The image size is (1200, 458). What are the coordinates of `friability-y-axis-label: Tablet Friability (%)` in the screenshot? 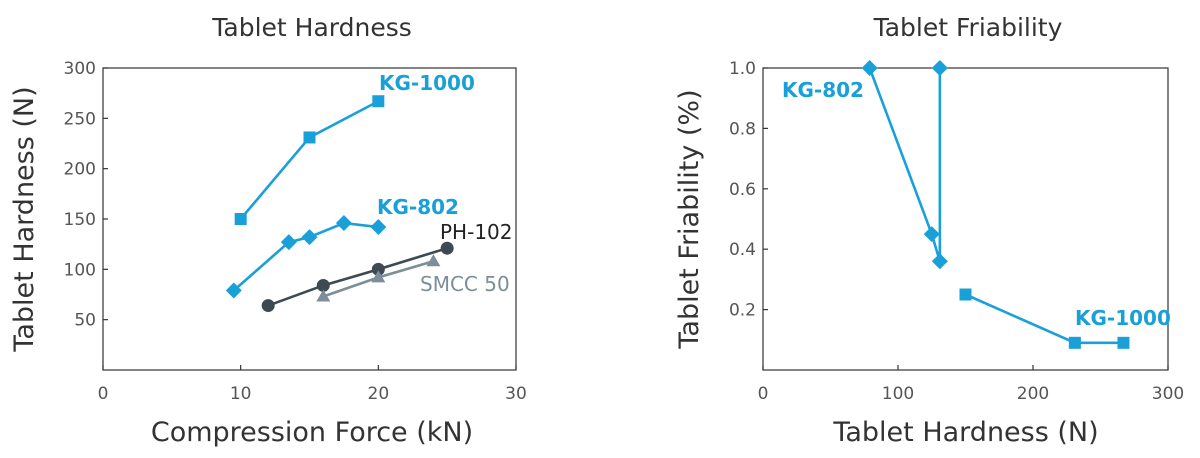 It's located at (689, 219).